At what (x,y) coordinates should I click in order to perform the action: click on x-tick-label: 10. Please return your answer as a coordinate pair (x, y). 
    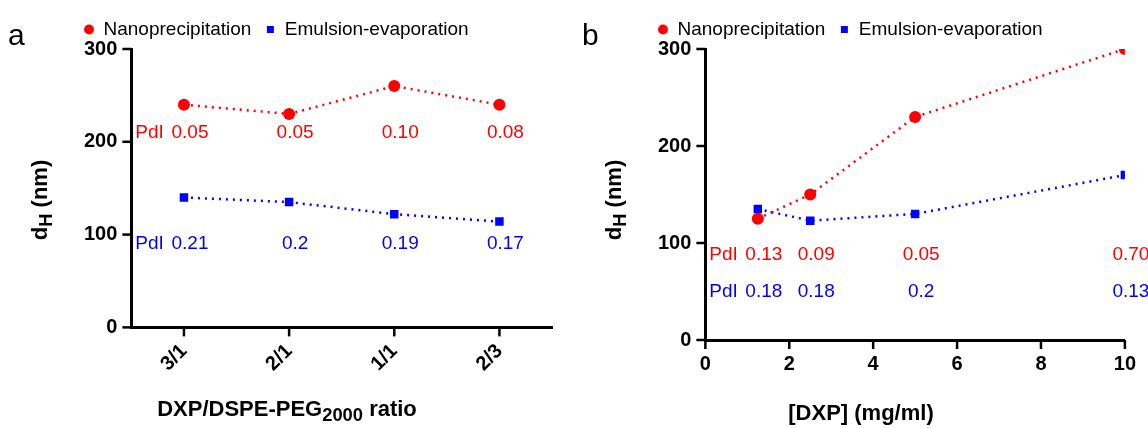
    Looking at the image, I should click on (1124, 362).